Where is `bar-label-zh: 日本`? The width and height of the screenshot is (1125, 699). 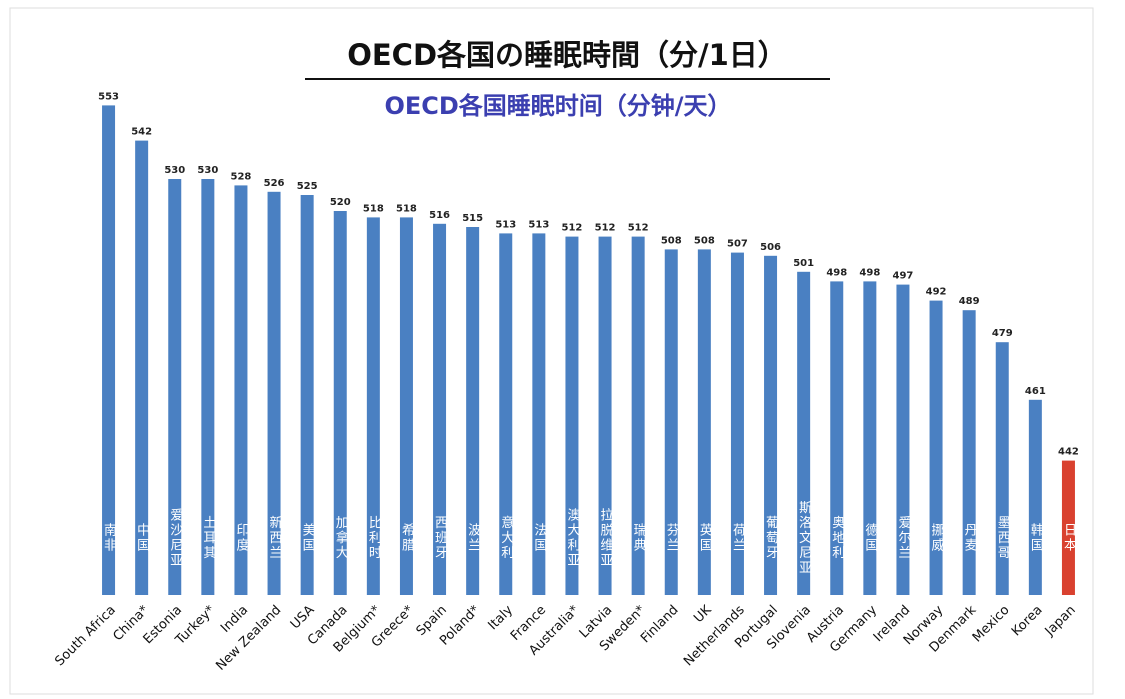
bar-label-zh: 日本 is located at coordinates (1069, 538).